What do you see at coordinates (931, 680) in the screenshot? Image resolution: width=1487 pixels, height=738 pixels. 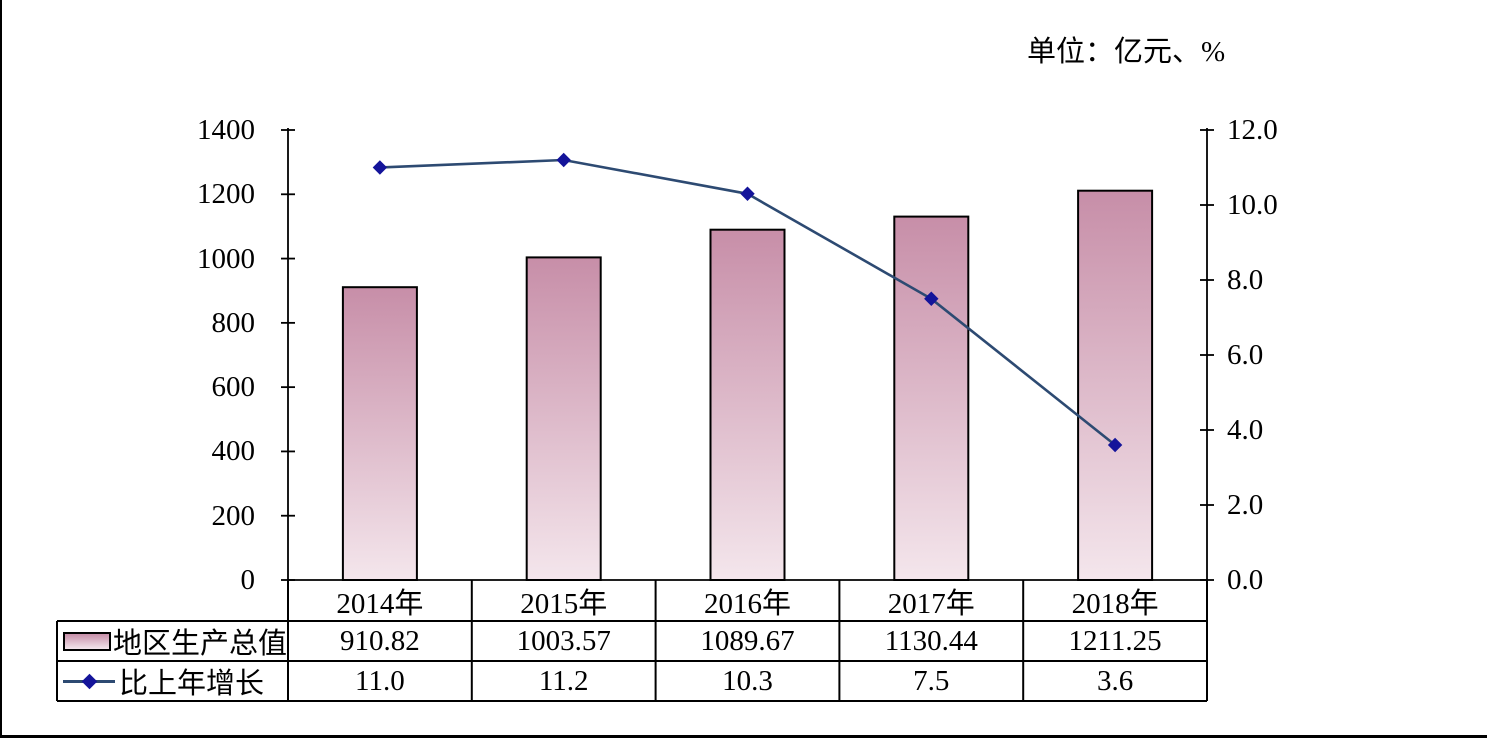 I see `value-cell: 7.5` at bounding box center [931, 680].